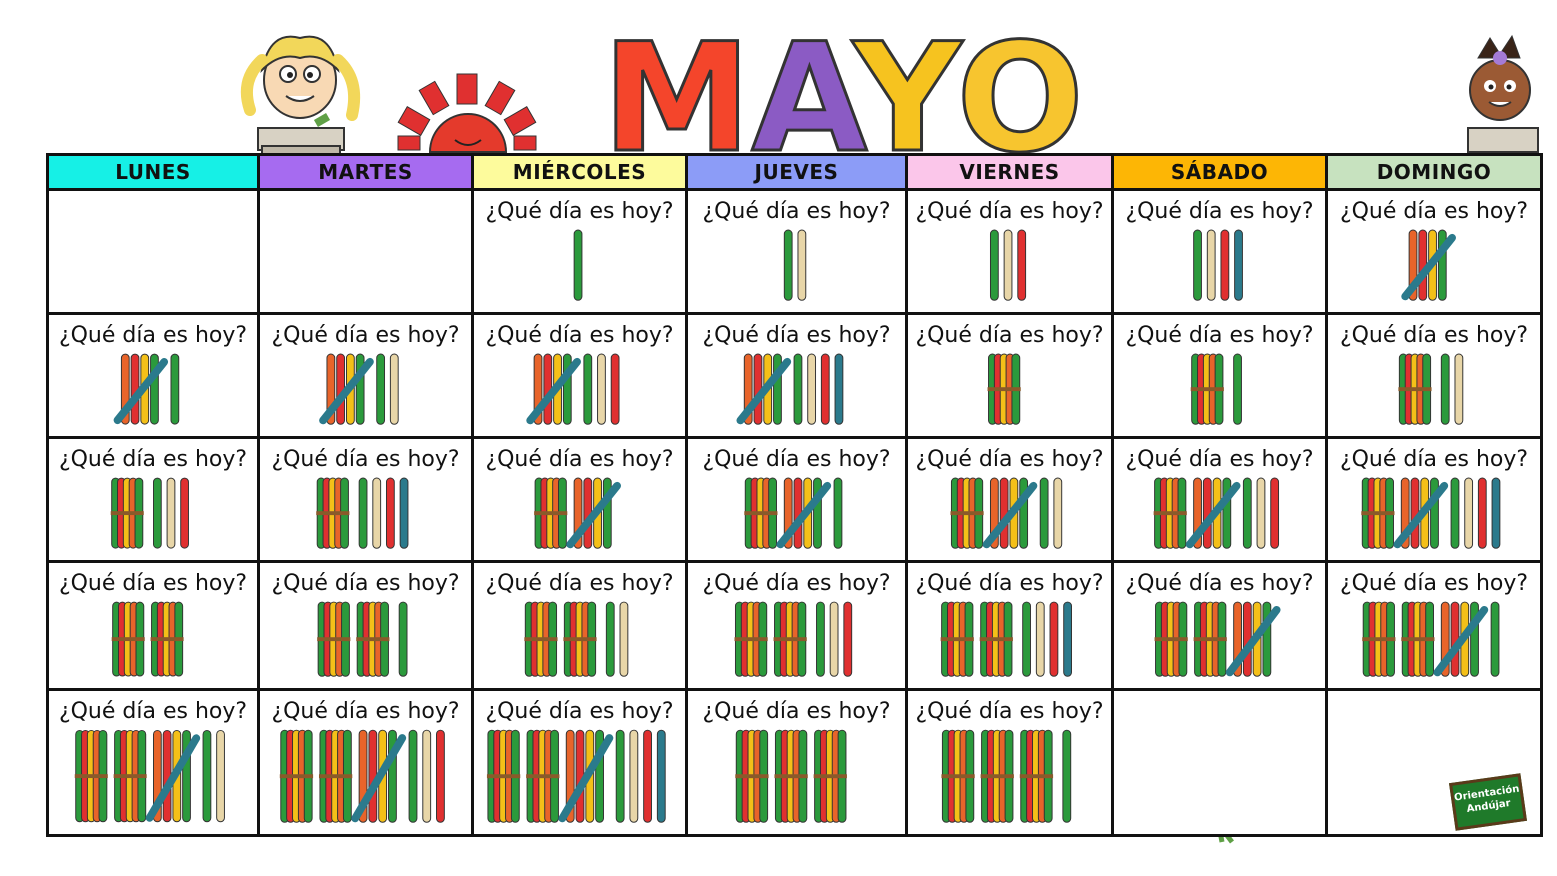 The height and width of the screenshot is (876, 1557). What do you see at coordinates (301, 98) in the screenshot?
I see `girl-illustration` at bounding box center [301, 98].